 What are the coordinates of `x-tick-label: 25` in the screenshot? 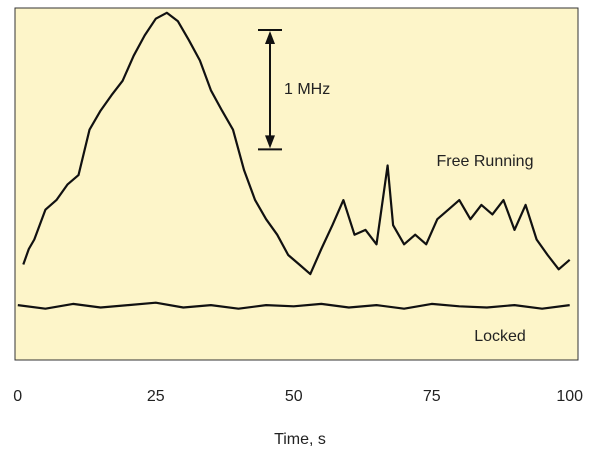 It's located at (156, 396).